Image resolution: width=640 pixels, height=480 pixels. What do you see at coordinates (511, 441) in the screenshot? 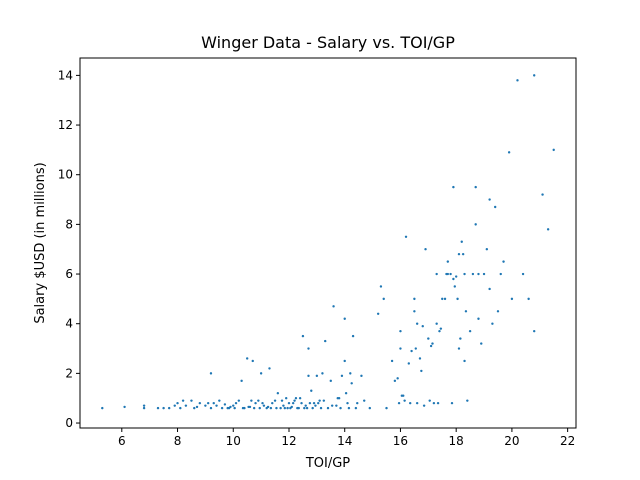
I see `x-tick-label: 20` at bounding box center [511, 441].